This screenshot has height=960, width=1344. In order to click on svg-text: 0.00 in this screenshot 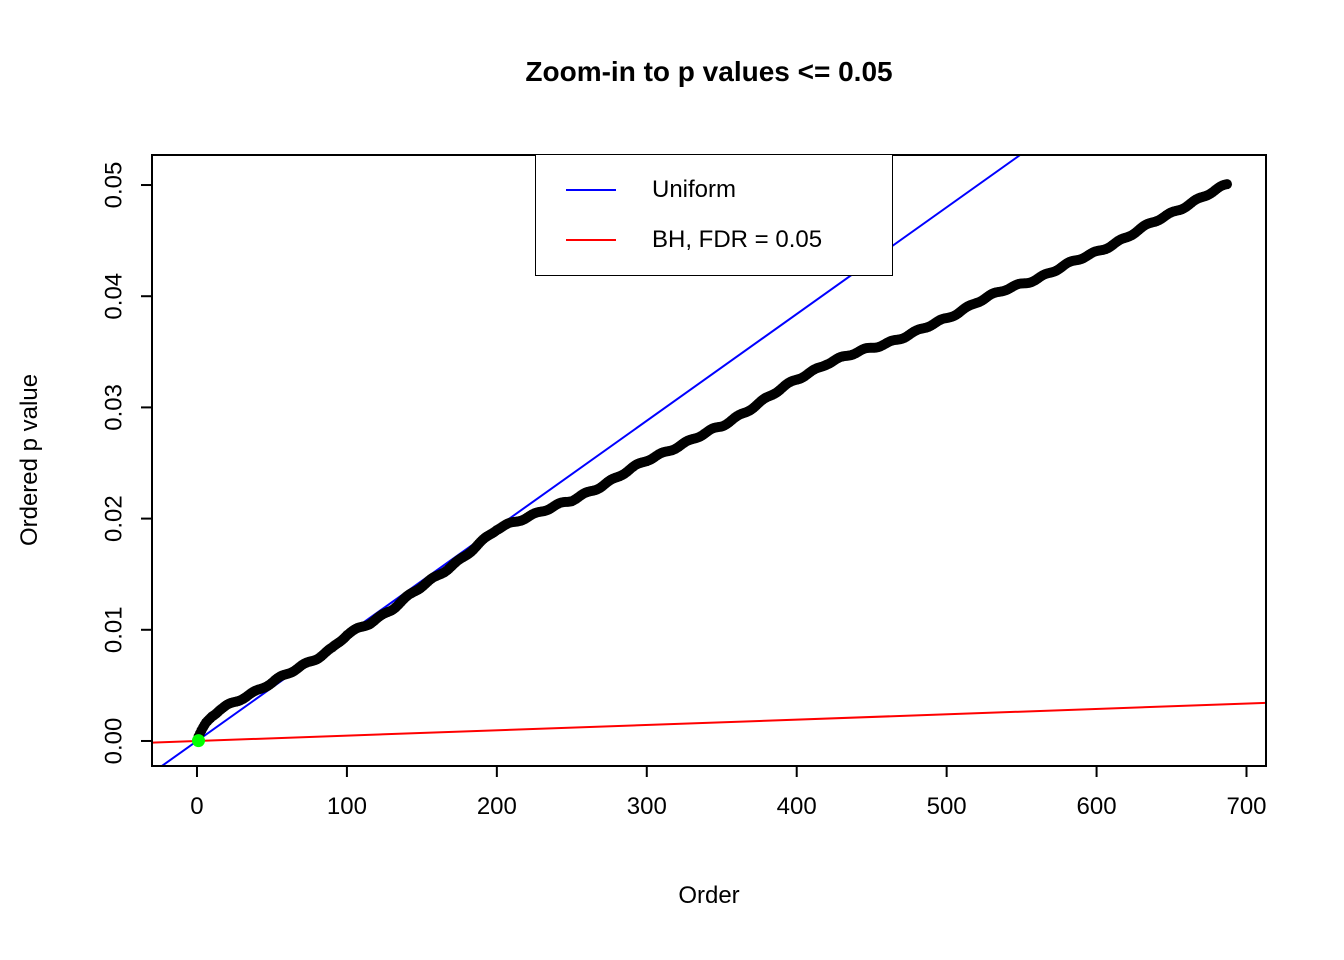, I will do `click(114, 741)`.